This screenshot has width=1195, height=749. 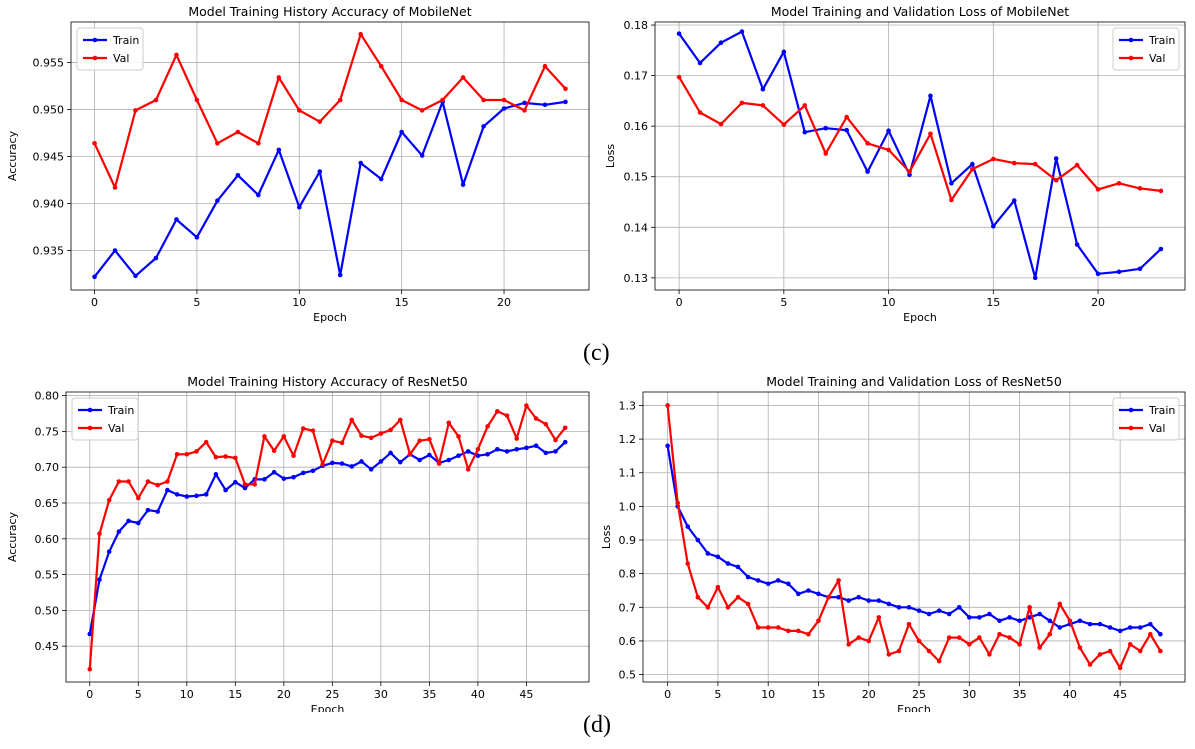 What do you see at coordinates (889, 302) in the screenshot?
I see `mobilenet-loss-x-tick-label: 10` at bounding box center [889, 302].